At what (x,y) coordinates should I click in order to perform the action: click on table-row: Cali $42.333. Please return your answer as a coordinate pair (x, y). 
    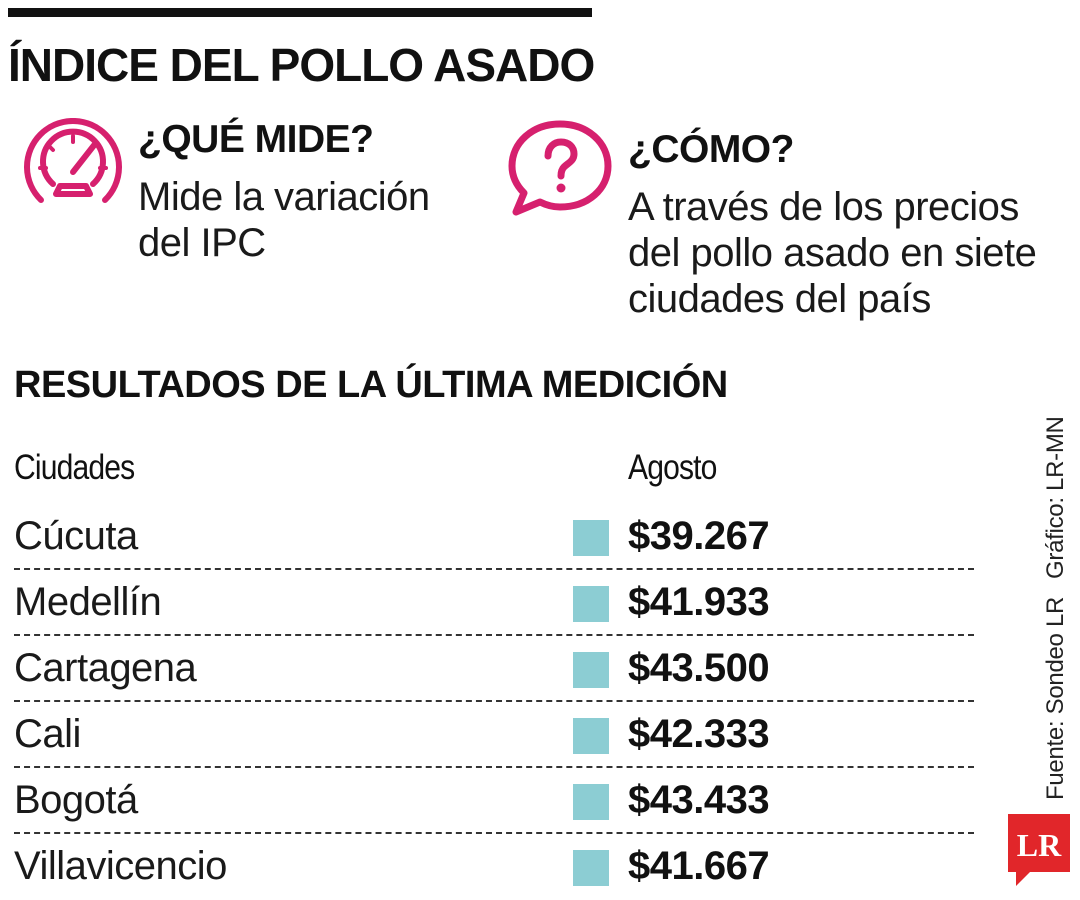
    Looking at the image, I should click on (540, 735).